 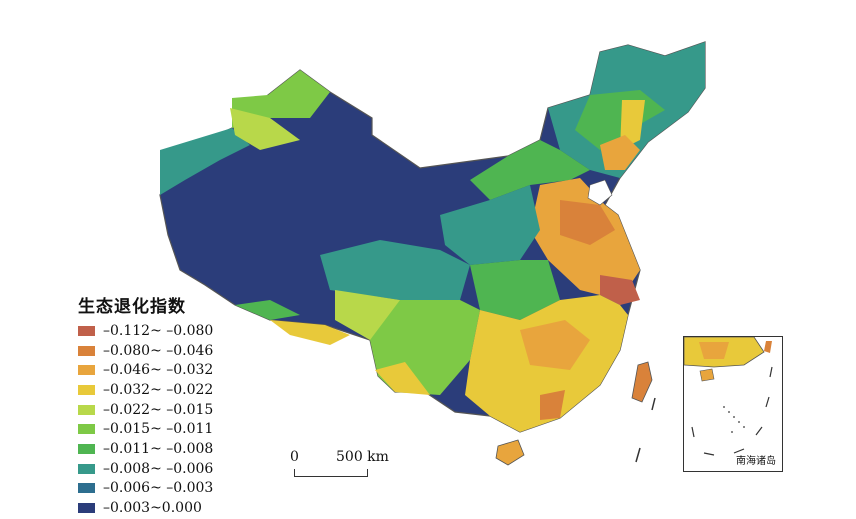 I want to click on legend-label: –0.015~ –0.011, so click(x=158, y=429).